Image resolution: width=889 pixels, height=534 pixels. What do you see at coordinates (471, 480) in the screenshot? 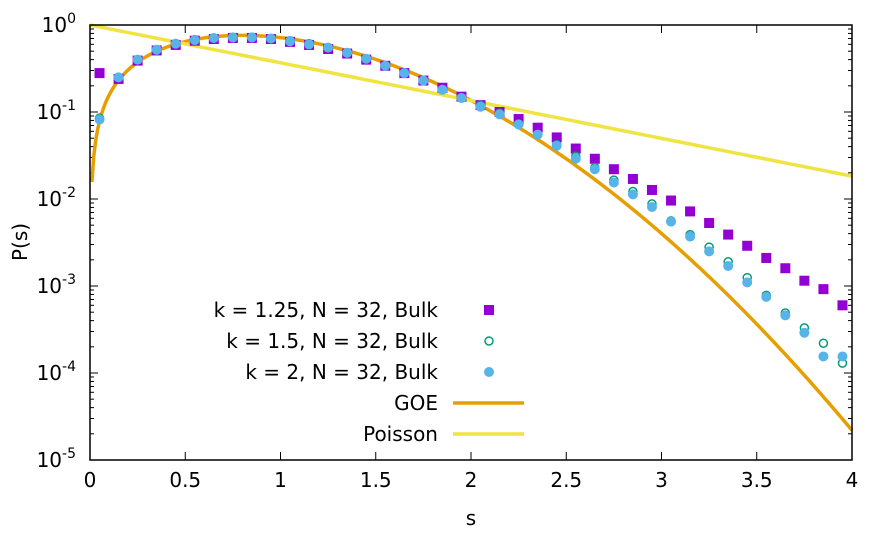
I see `x-tick-label: 2` at bounding box center [471, 480].